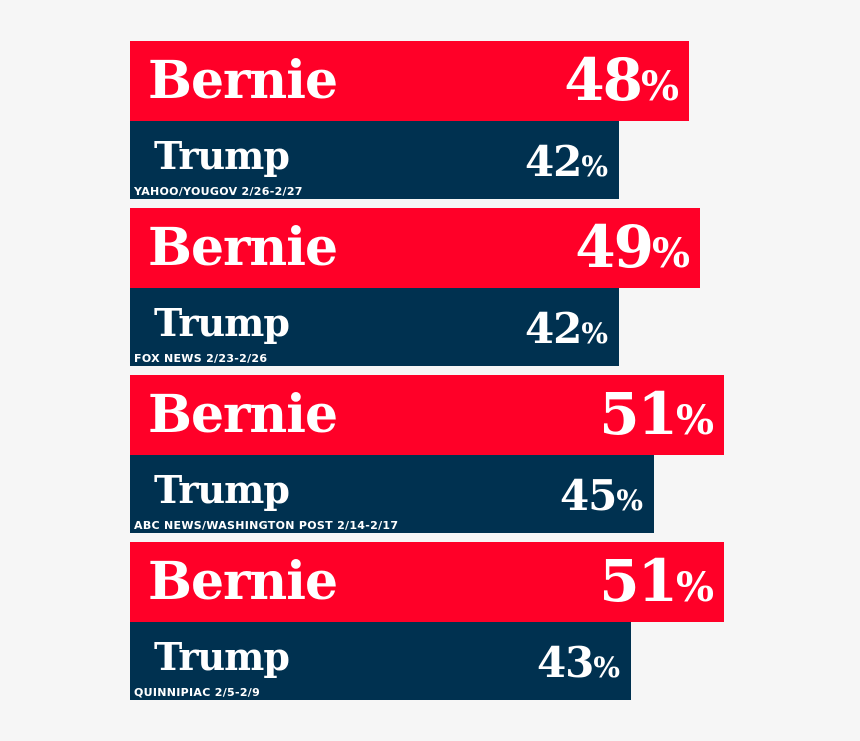 Image resolution: width=860 pixels, height=741 pixels. I want to click on value-label: 45%, so click(601, 496).